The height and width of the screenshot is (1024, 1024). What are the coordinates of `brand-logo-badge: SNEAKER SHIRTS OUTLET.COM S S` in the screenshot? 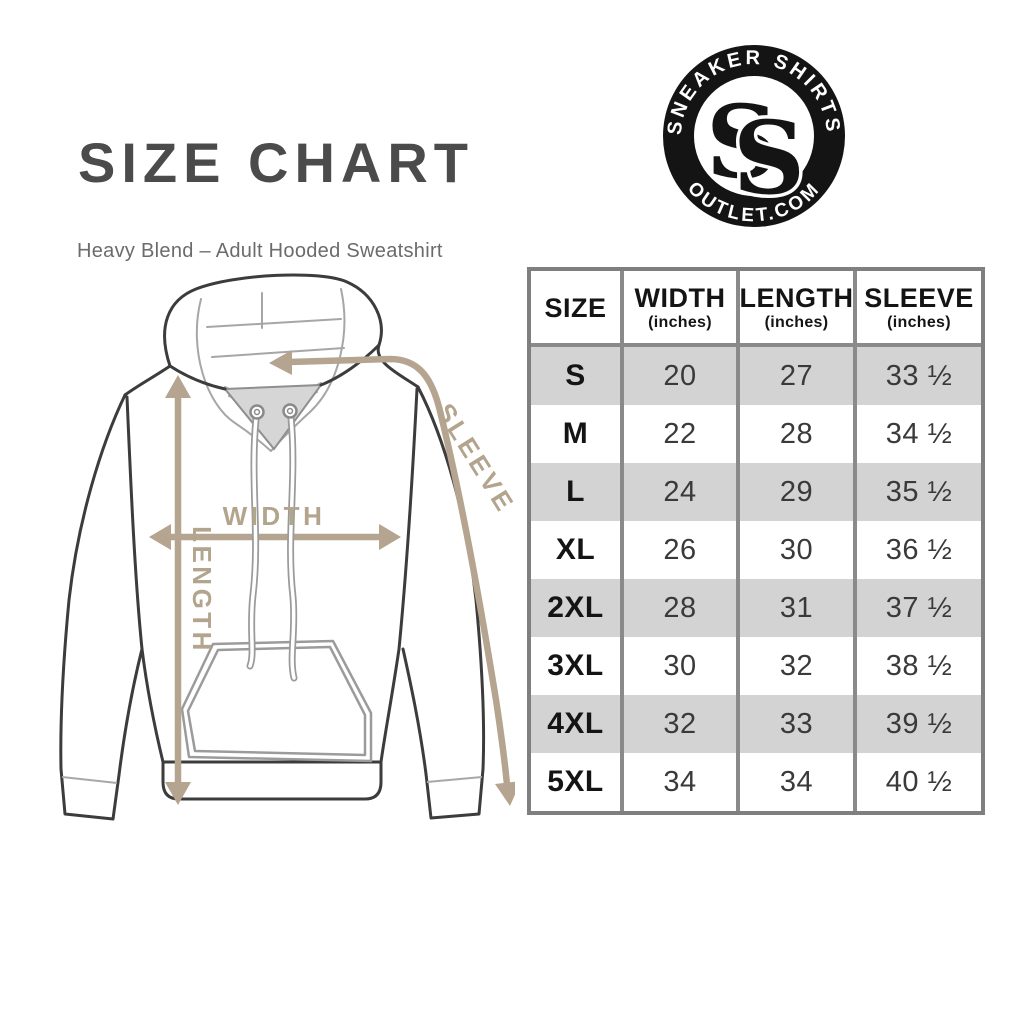 It's located at (754, 136).